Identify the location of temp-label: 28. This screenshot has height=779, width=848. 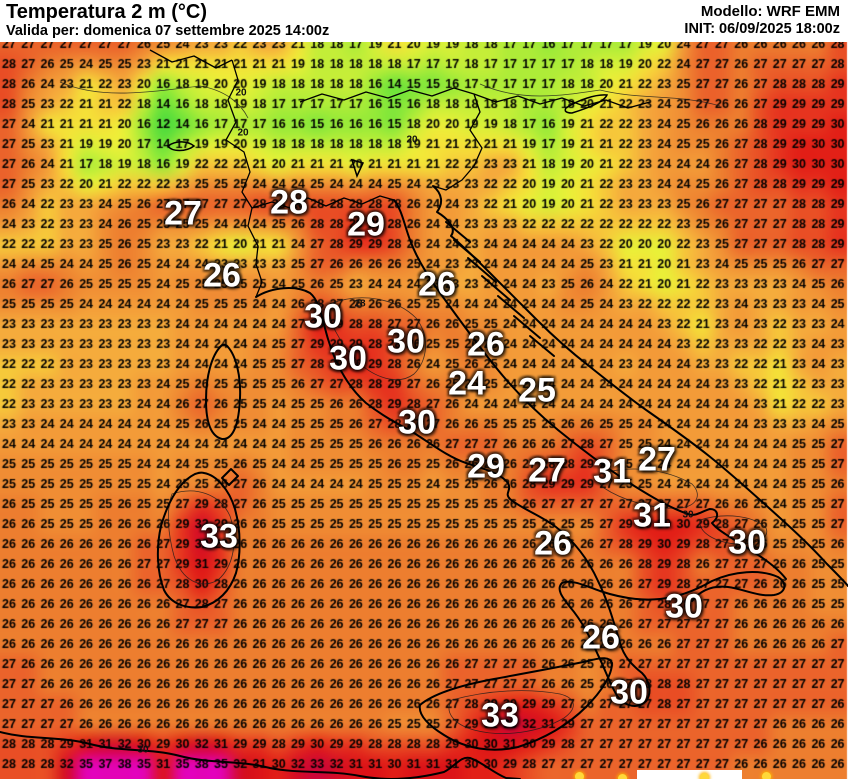
(289, 202).